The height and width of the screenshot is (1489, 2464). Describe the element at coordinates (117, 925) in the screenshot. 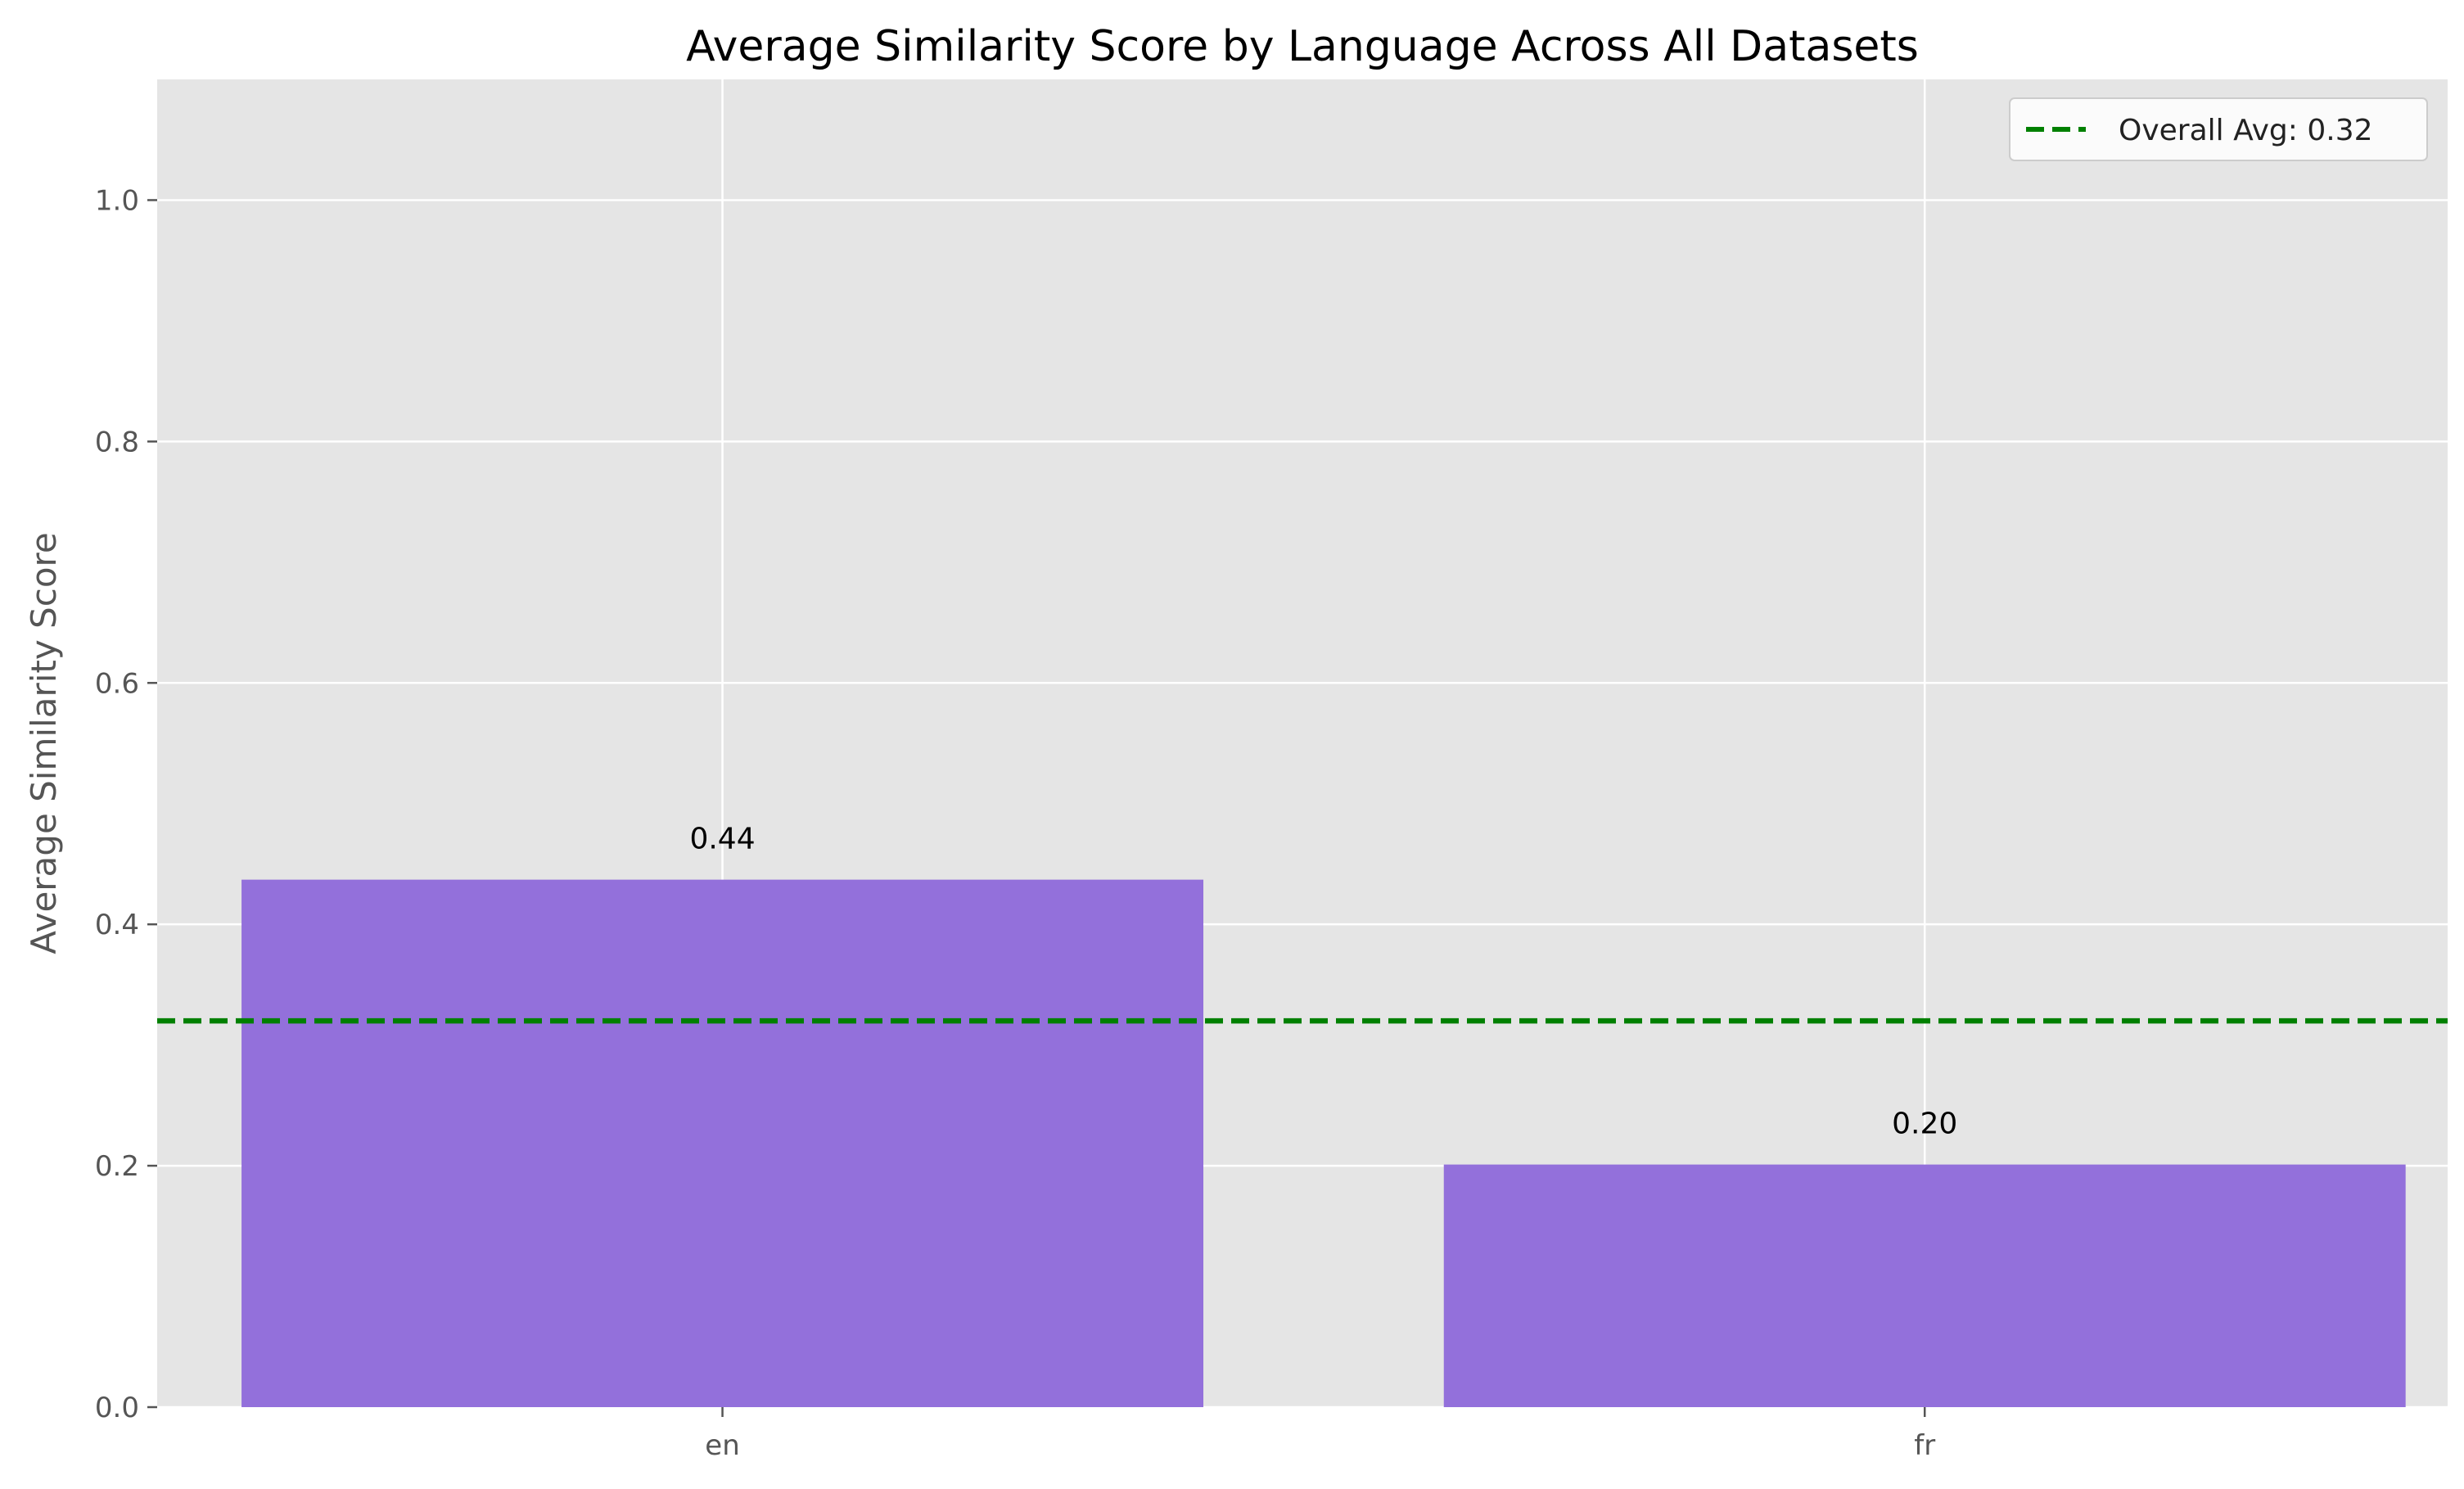

I see `y-tick-label: 0.4` at that location.